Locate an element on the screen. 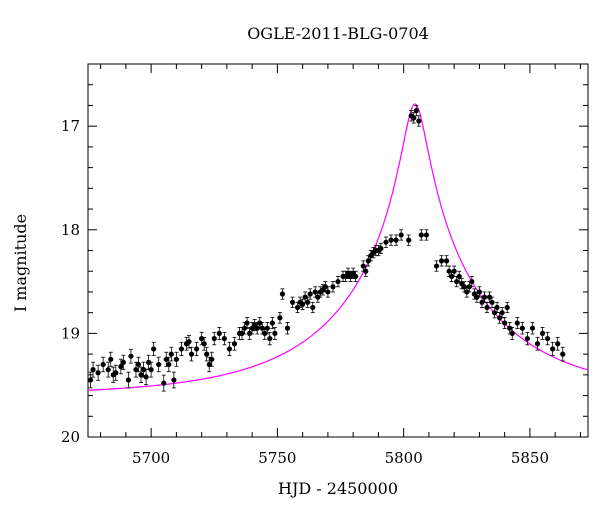 The height and width of the screenshot is (512, 600). y-axis-label: I magnitude is located at coordinates (20, 263).